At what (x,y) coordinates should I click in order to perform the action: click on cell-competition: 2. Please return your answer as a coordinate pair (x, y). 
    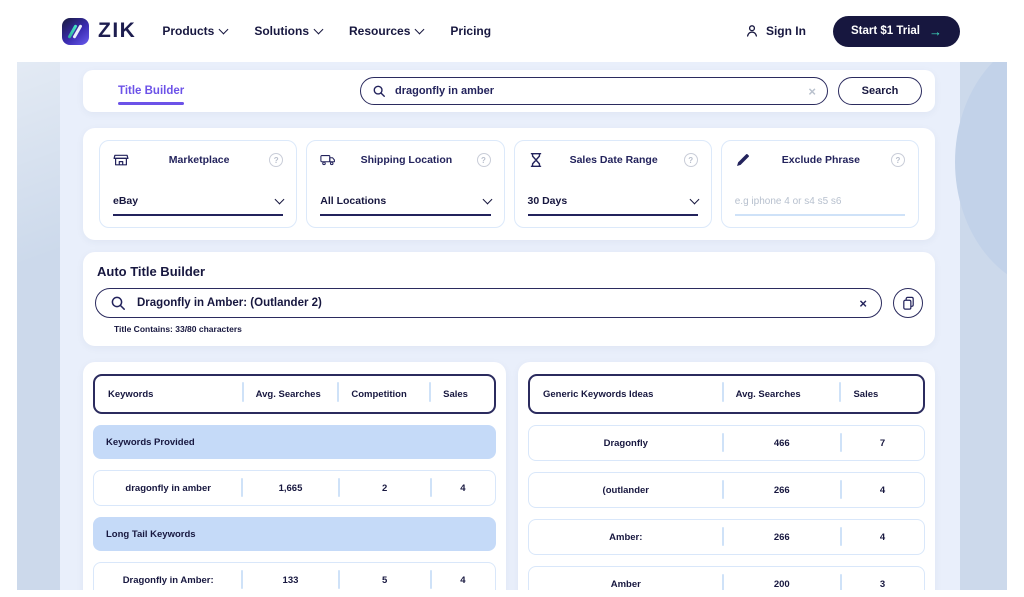
    Looking at the image, I should click on (384, 488).